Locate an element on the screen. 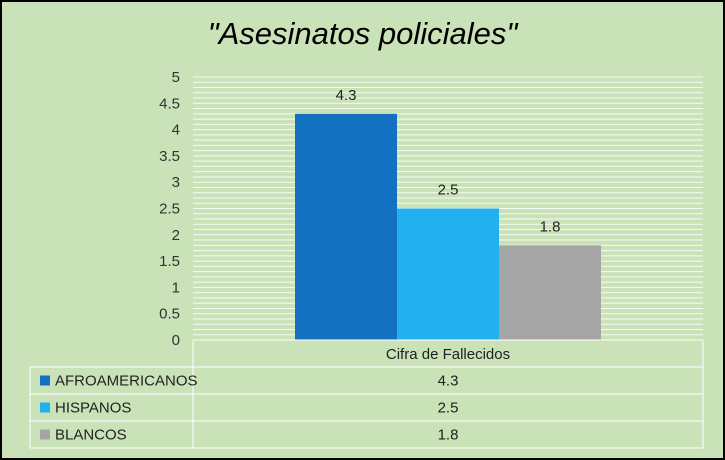 Image resolution: width=725 pixels, height=460 pixels. legend-label: BLANCOS is located at coordinates (91, 435).